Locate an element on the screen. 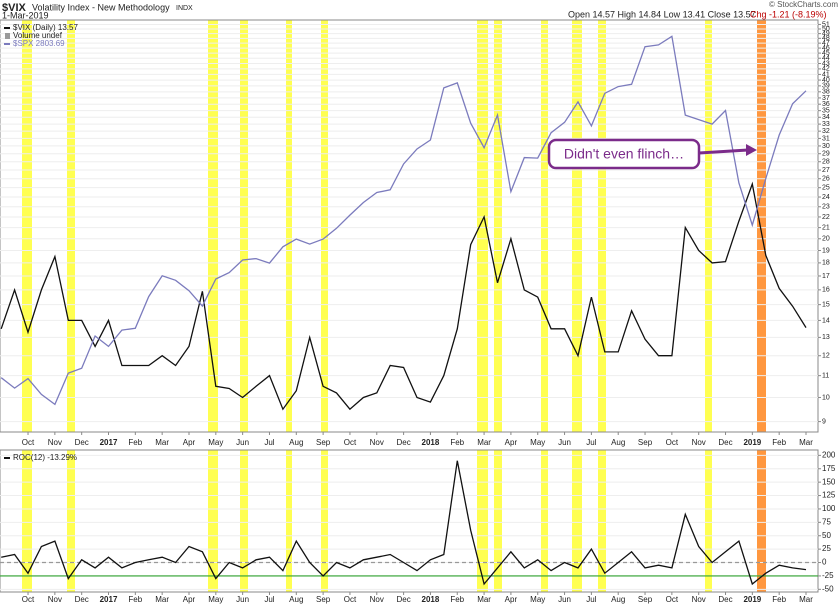 The height and width of the screenshot is (605, 840). y-tick-label: 11 is located at coordinates (825, 375).